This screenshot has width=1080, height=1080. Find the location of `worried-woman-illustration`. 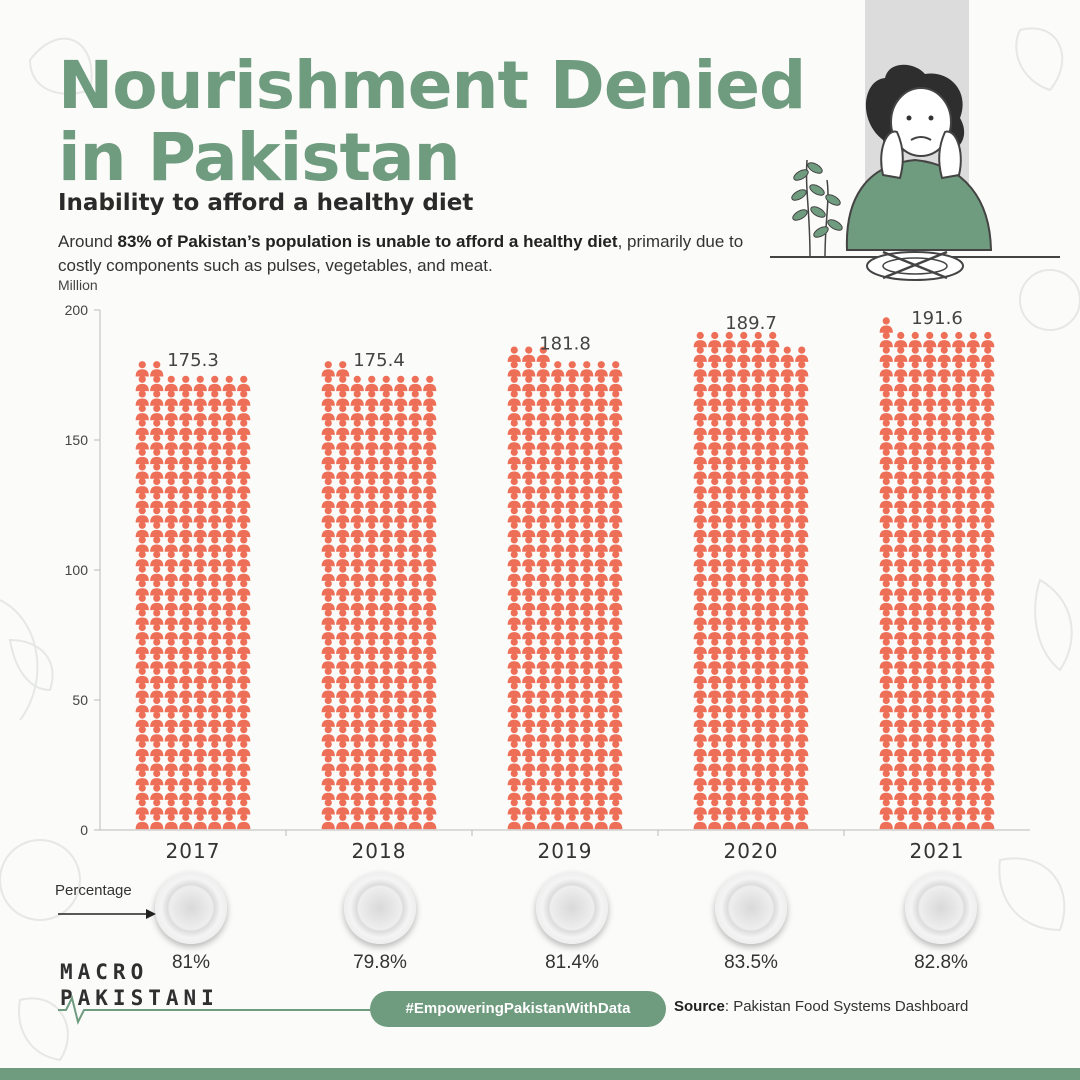

worried-woman-illustration is located at coordinates (915, 140).